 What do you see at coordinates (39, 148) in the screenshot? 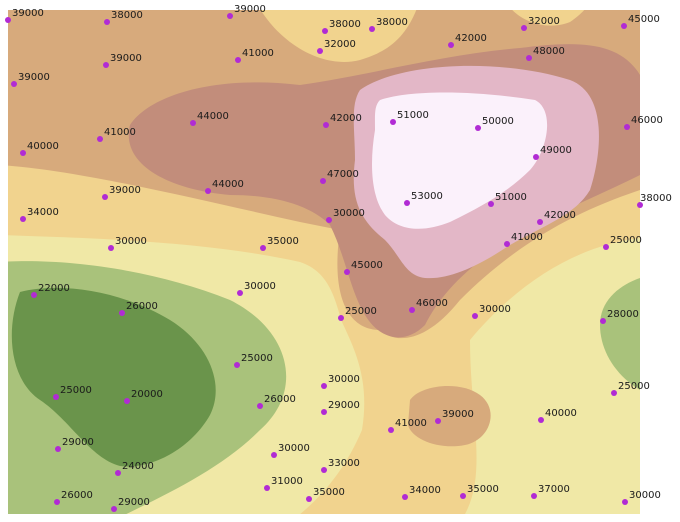
I see `sample-point: 40000` at bounding box center [39, 148].